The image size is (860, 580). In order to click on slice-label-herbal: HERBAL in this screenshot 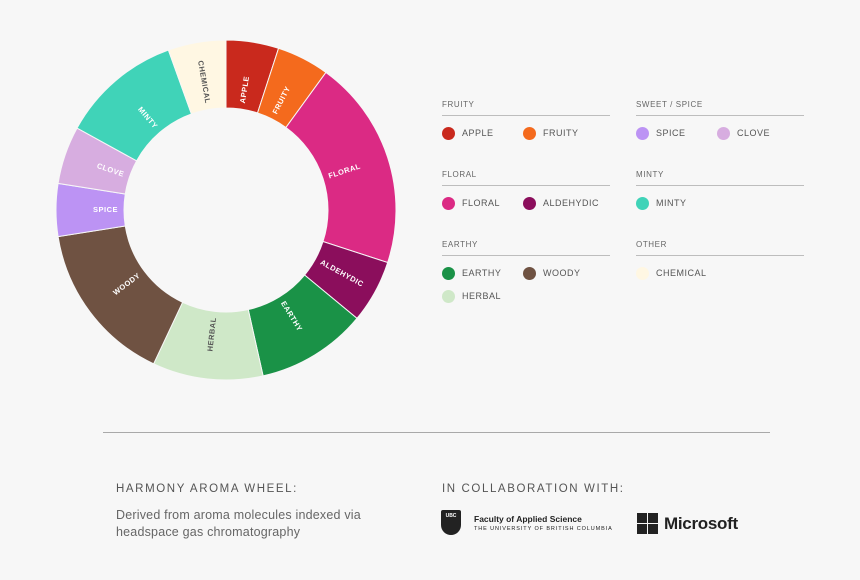, I will do `click(211, 334)`.